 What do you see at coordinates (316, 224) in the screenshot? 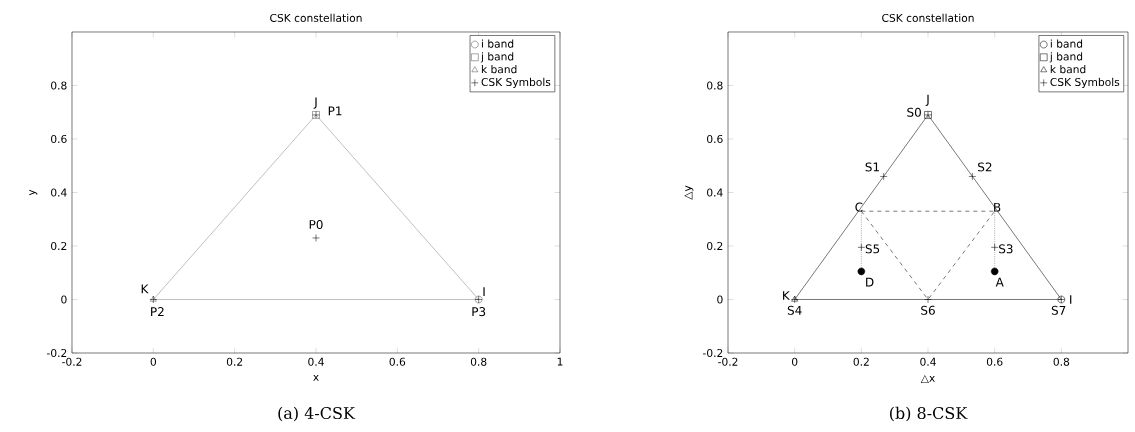
I see `annotation: P0` at bounding box center [316, 224].